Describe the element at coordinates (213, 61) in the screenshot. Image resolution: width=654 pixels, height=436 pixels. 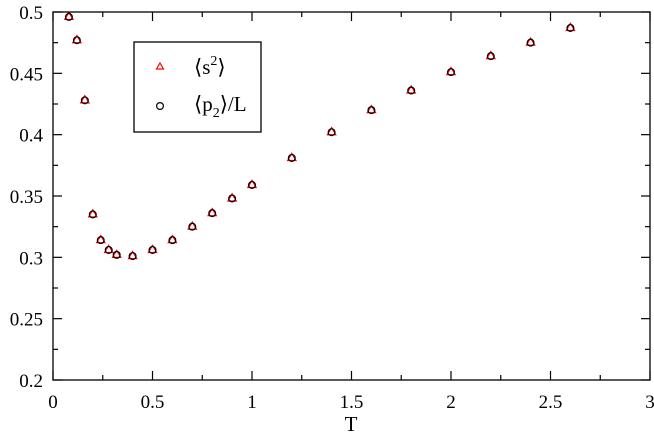
I see `legend-label-s2-sup: 2` at that location.